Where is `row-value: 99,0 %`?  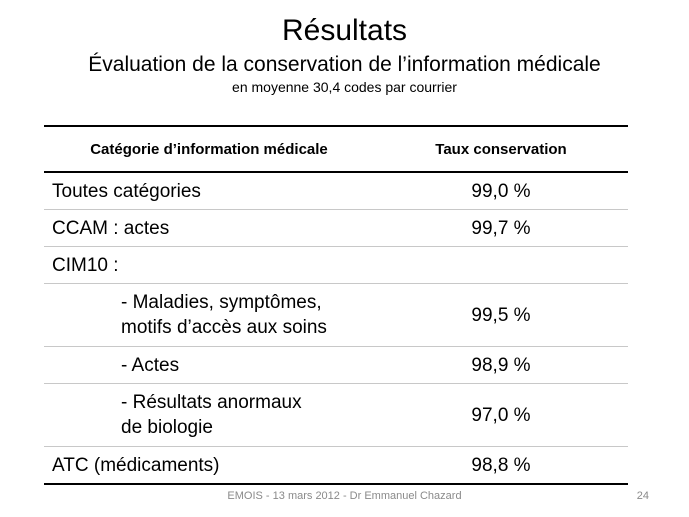 row-value: 99,0 % is located at coordinates (501, 191).